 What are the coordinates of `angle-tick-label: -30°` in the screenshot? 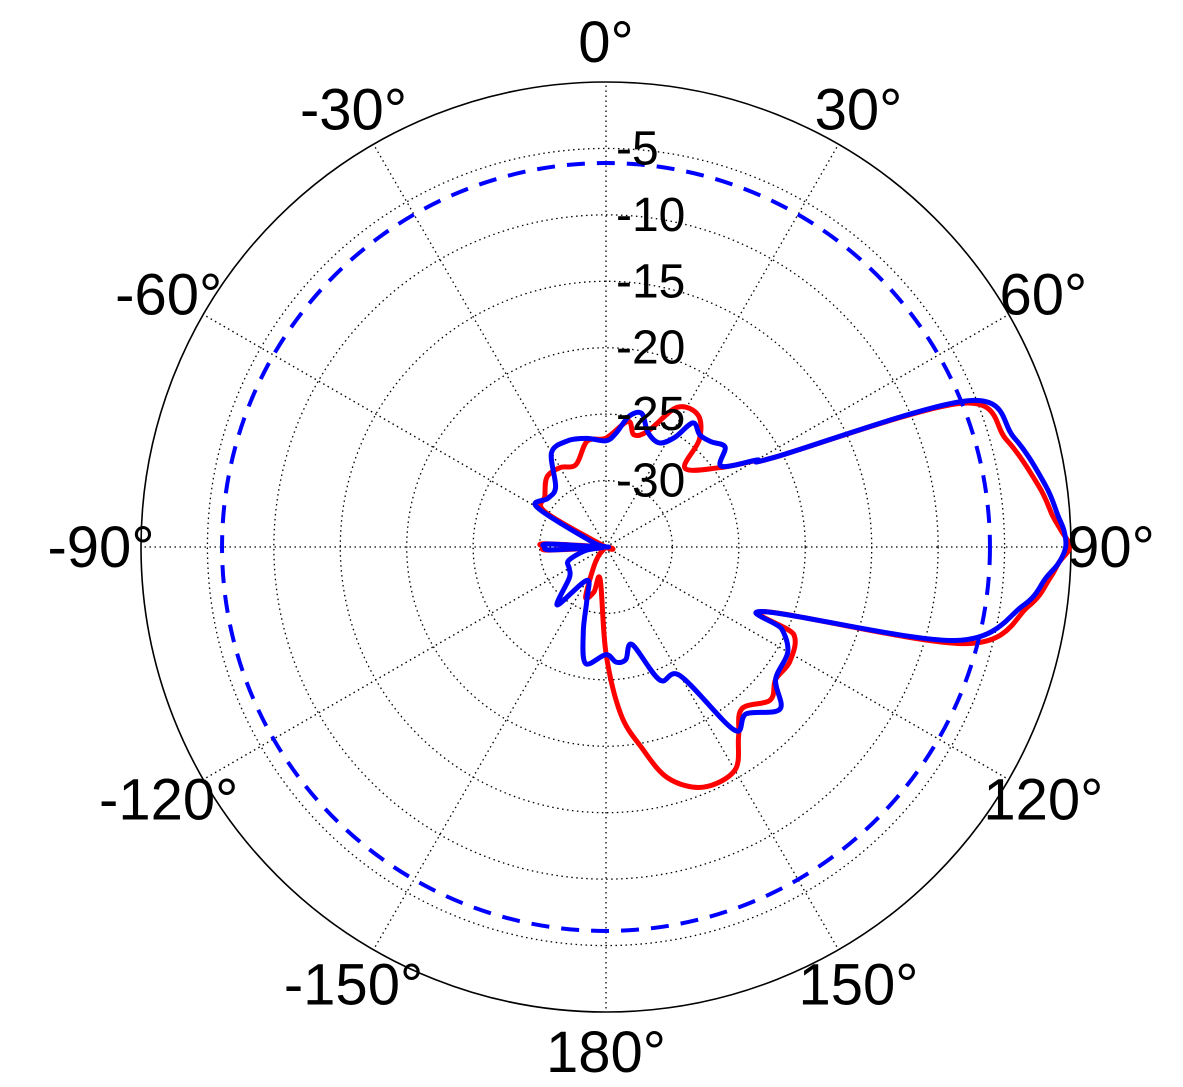 It's located at (353, 110).